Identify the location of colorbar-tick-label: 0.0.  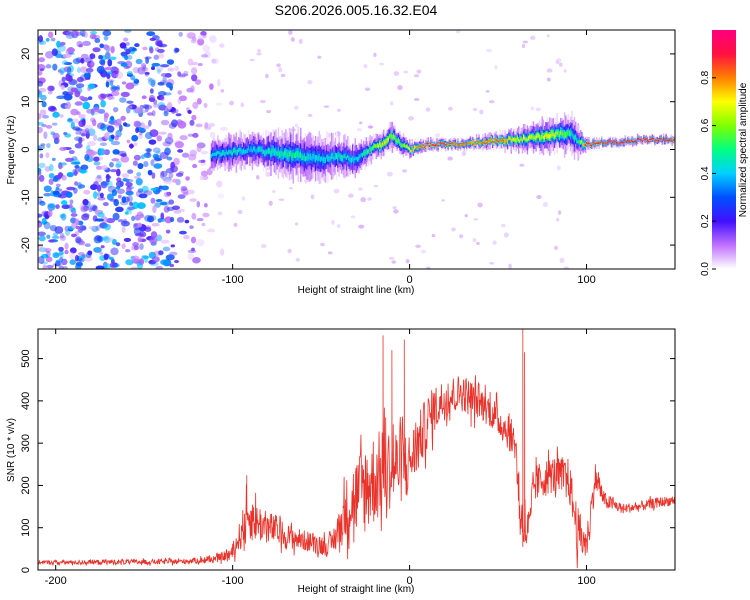
(705, 269).